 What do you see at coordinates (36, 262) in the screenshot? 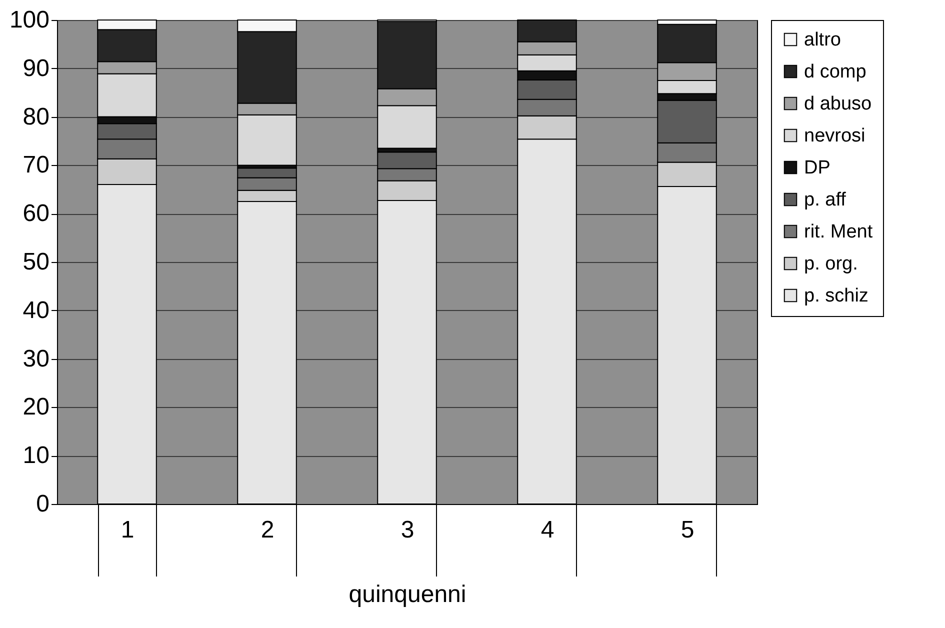
I see `y-tick-label: 50` at bounding box center [36, 262].